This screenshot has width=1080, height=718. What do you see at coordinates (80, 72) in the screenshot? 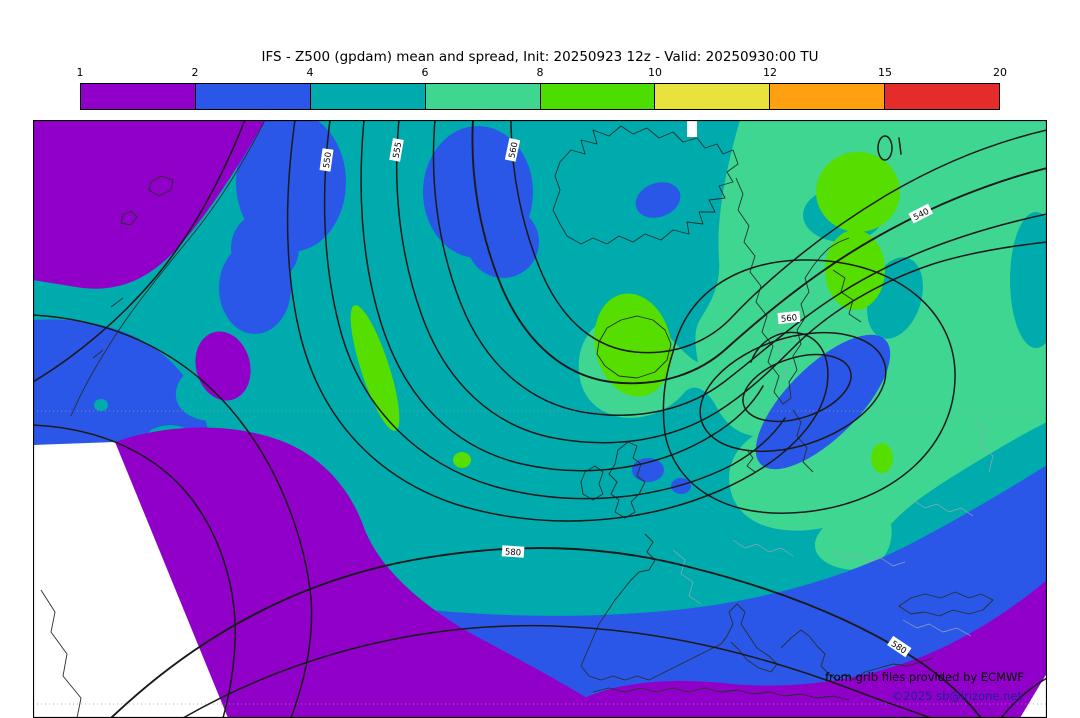
I see `colorbar-tick: 1` at bounding box center [80, 72].